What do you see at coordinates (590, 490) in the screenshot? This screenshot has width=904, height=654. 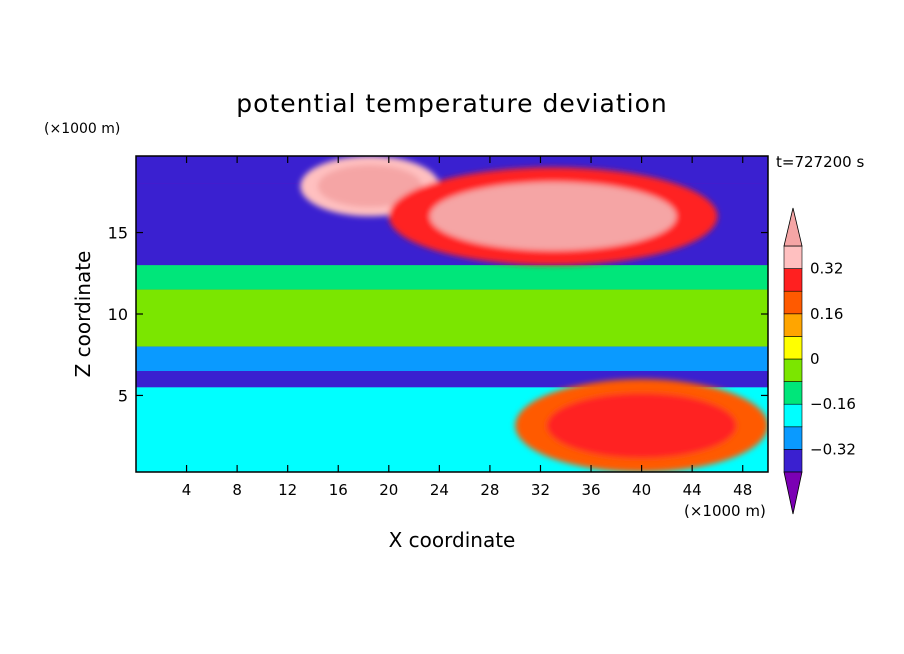 I see `x-tick-label: 36` at bounding box center [590, 490].